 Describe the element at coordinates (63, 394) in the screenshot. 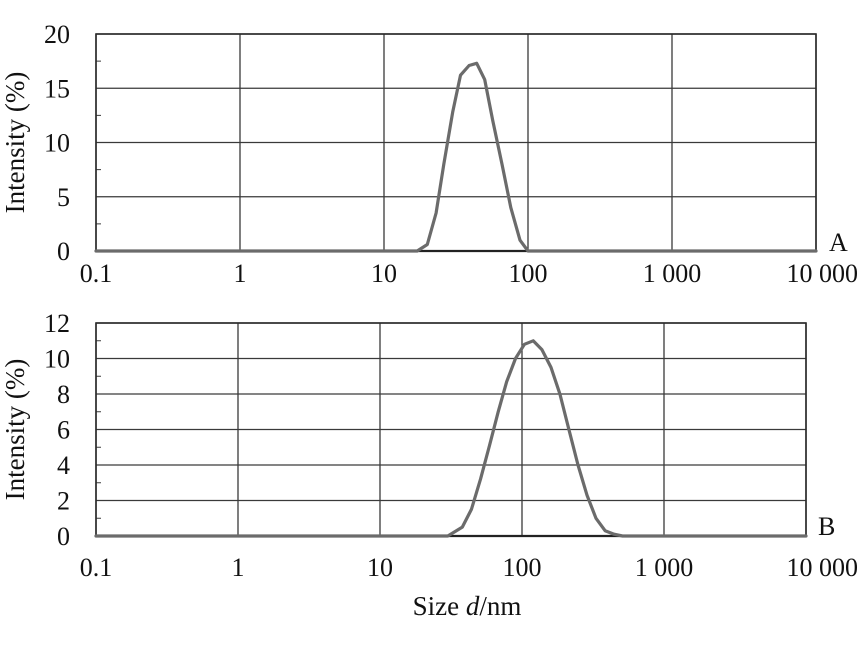

I see `y-tick-label: 8` at that location.